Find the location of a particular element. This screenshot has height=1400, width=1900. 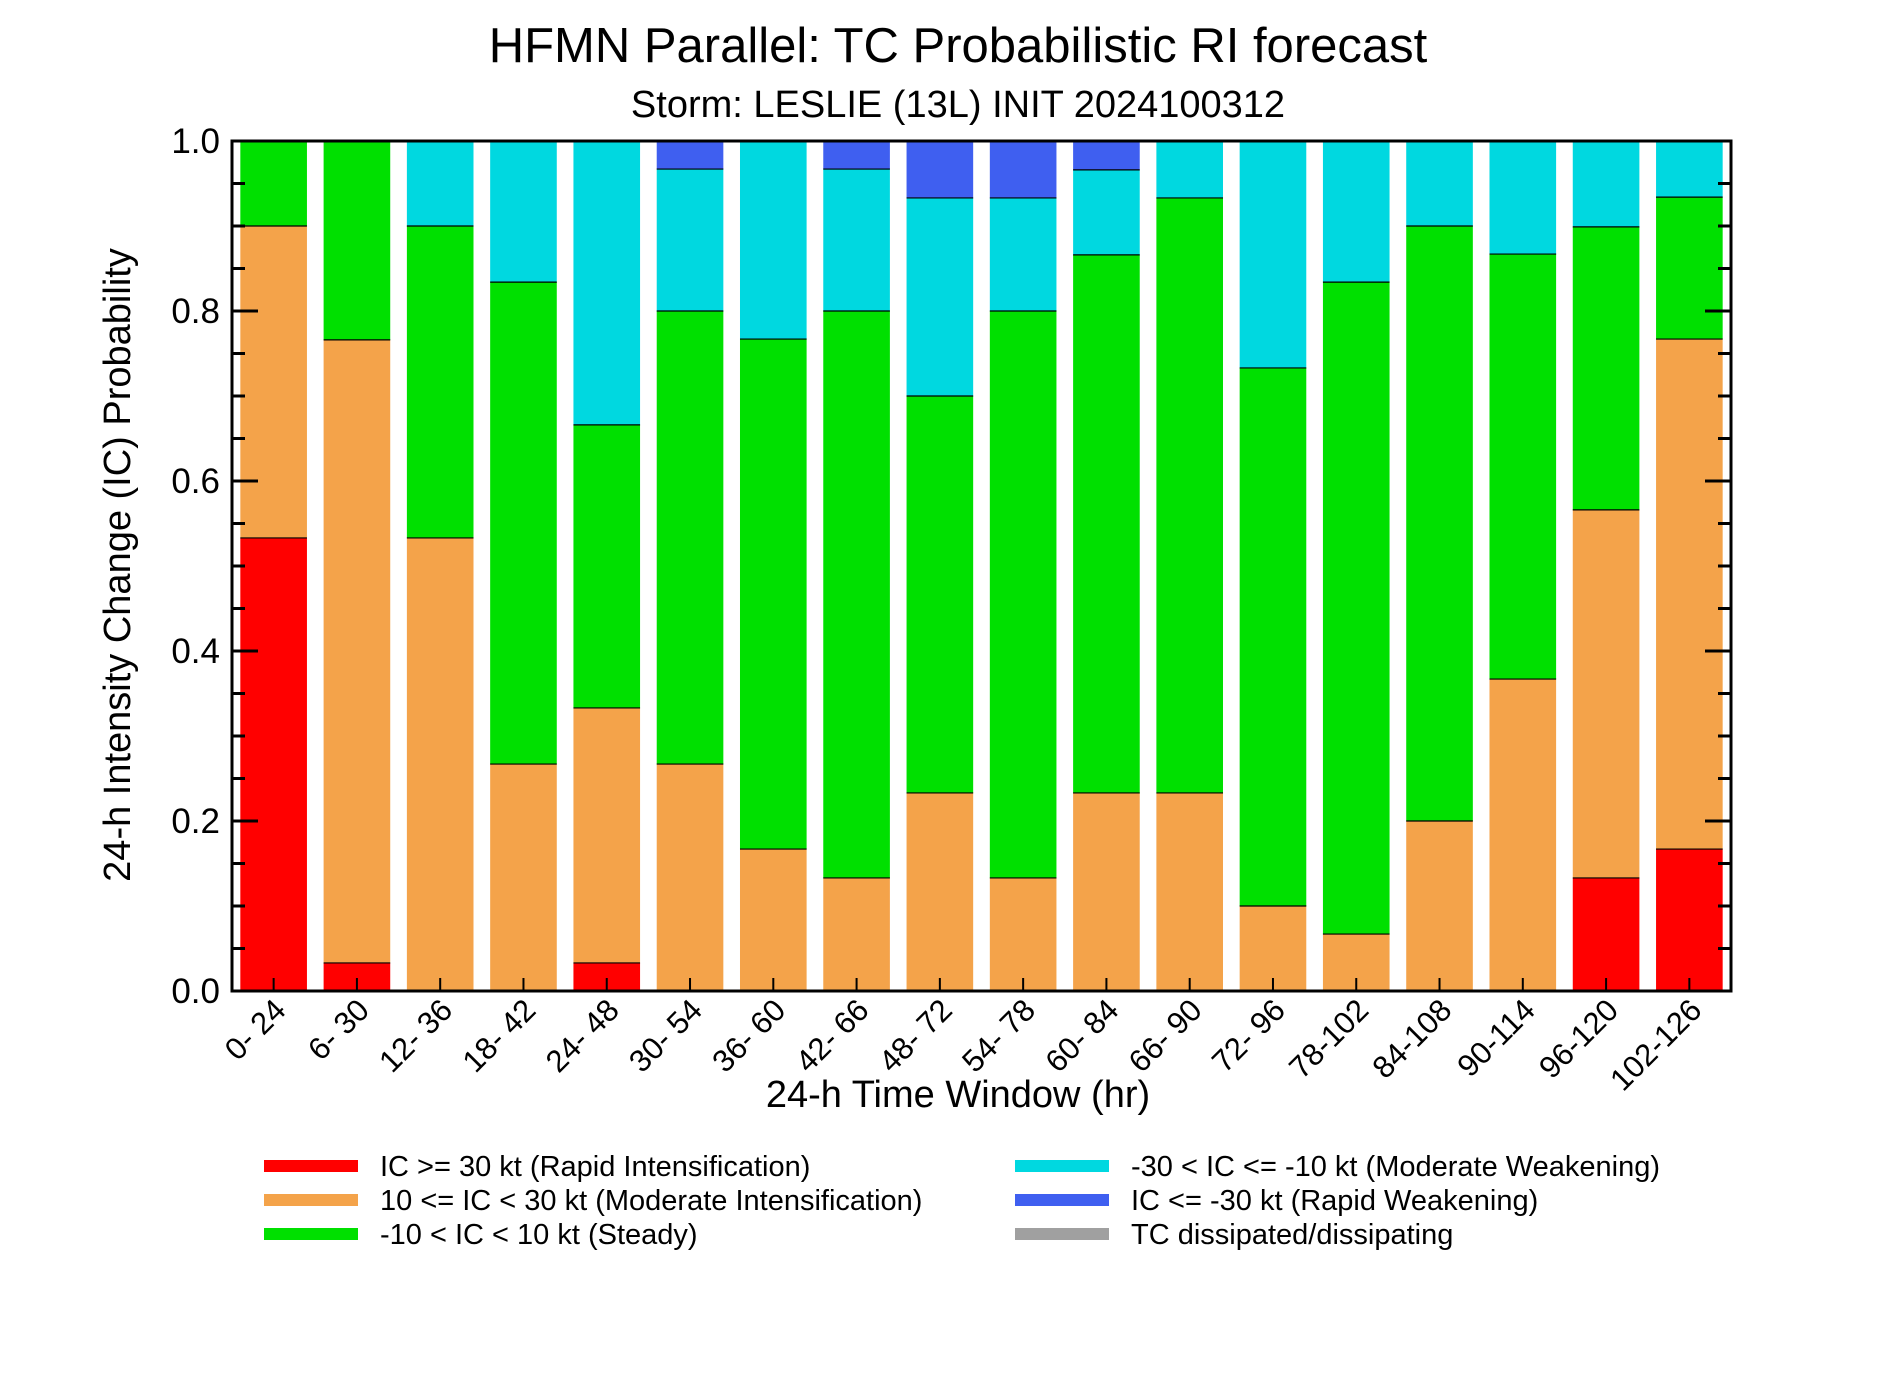

x-tick-label-7: 42- 66 is located at coordinates (832, 1035).